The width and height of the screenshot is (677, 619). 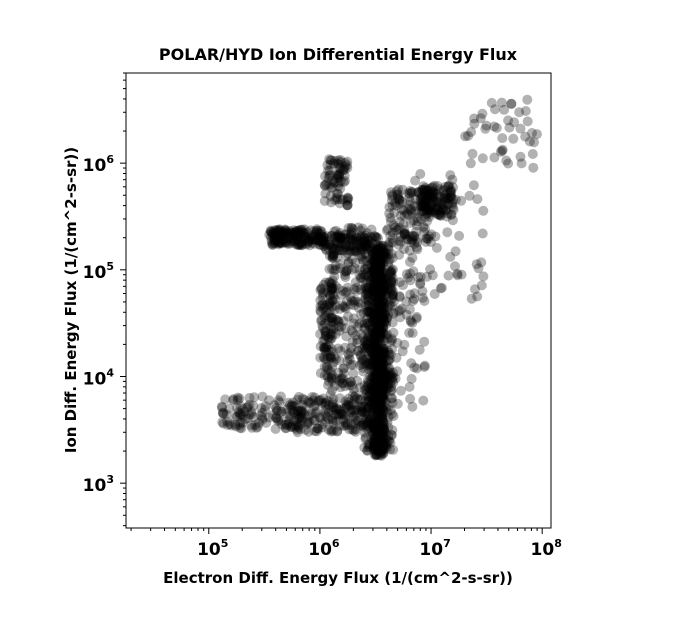 What do you see at coordinates (546, 548) in the screenshot?
I see `x-tick-label: 108` at bounding box center [546, 548].